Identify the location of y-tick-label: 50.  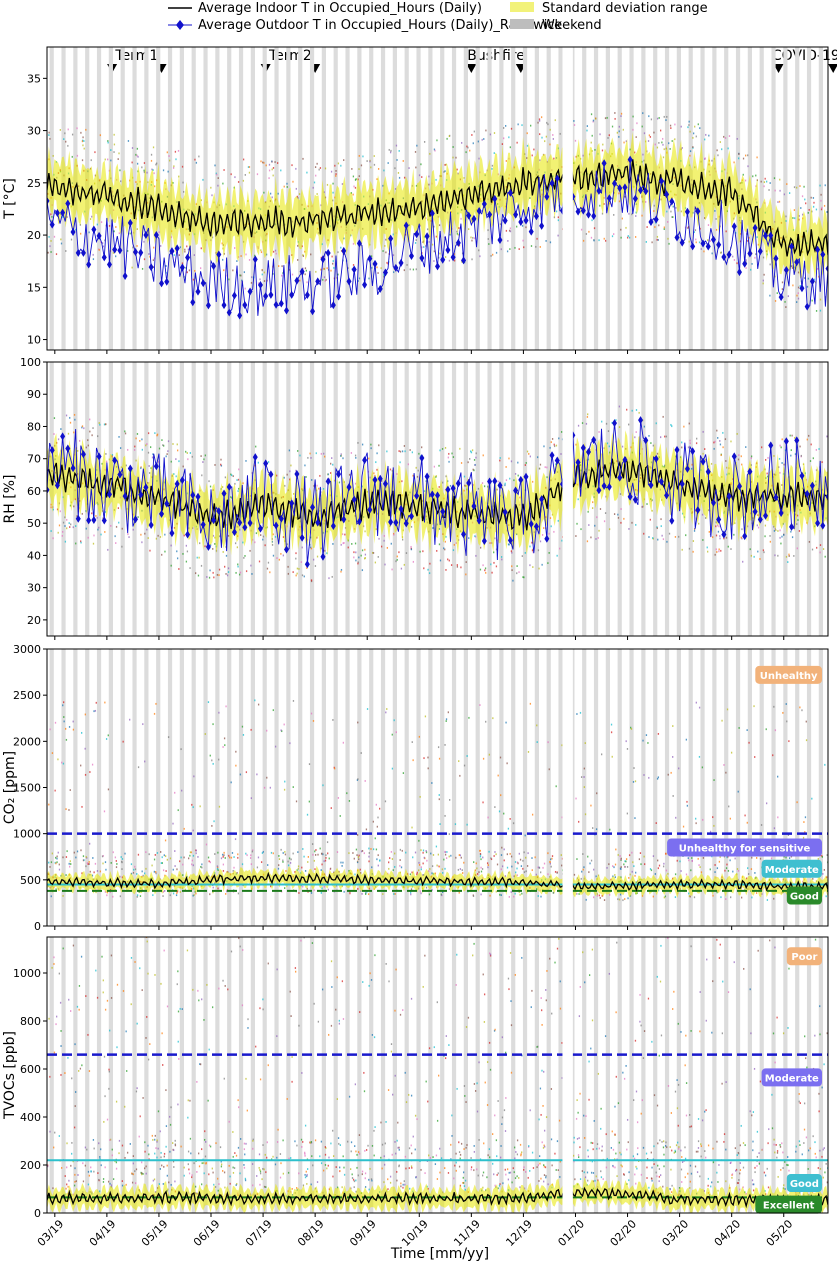
(34, 523).